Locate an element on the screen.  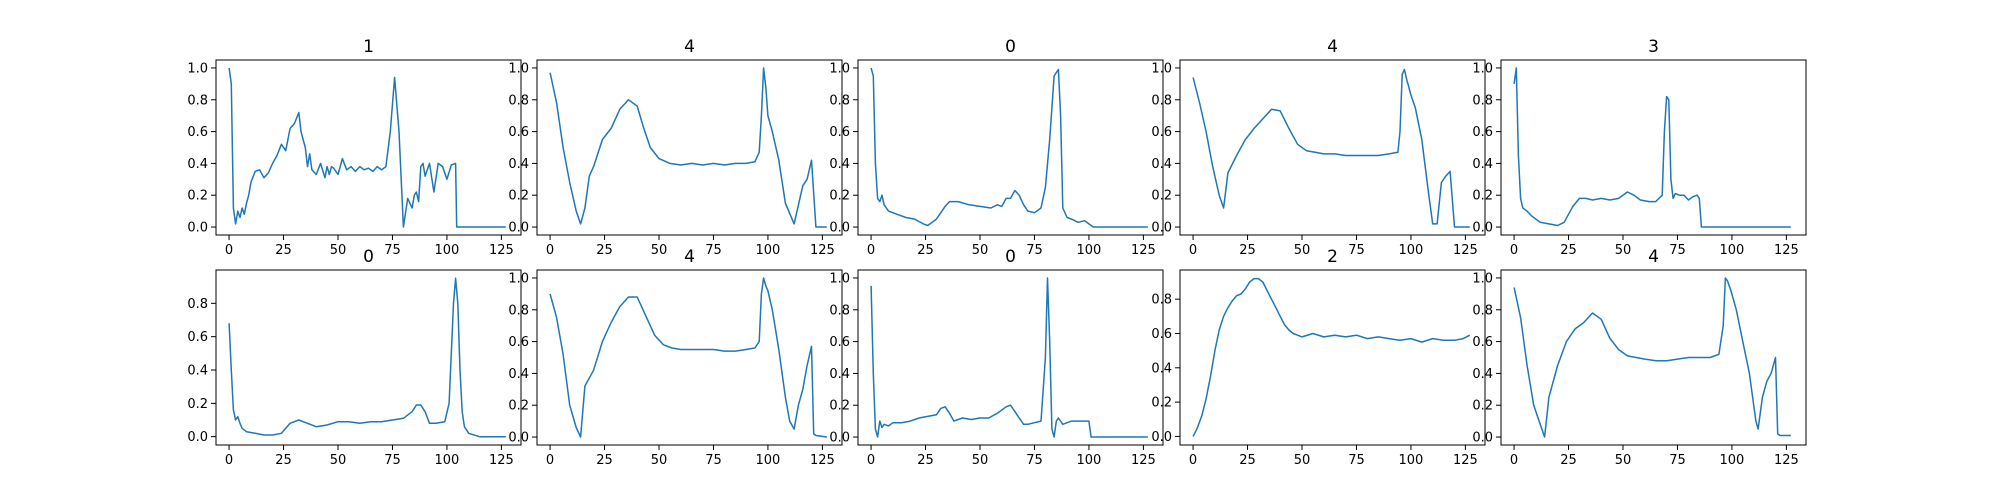
subplot-1: 1 0 25 50 75 100 125 0.0 0.2 0.4 0.6 0.8 1.0 is located at coordinates (354, 147).